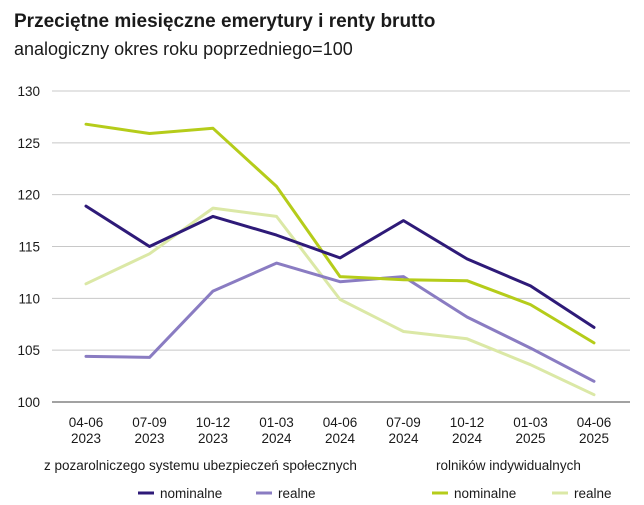 The width and height of the screenshot is (644, 505). I want to click on y-tick-label: 115, so click(29, 247).